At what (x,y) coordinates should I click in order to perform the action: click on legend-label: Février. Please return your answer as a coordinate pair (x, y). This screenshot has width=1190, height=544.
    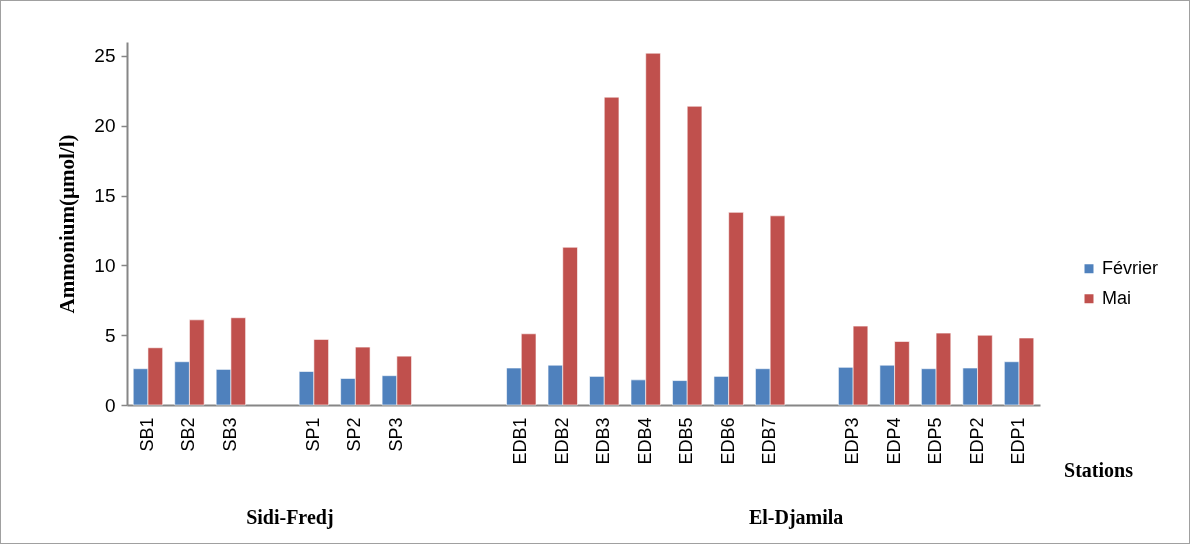
    Looking at the image, I should click on (1130, 267).